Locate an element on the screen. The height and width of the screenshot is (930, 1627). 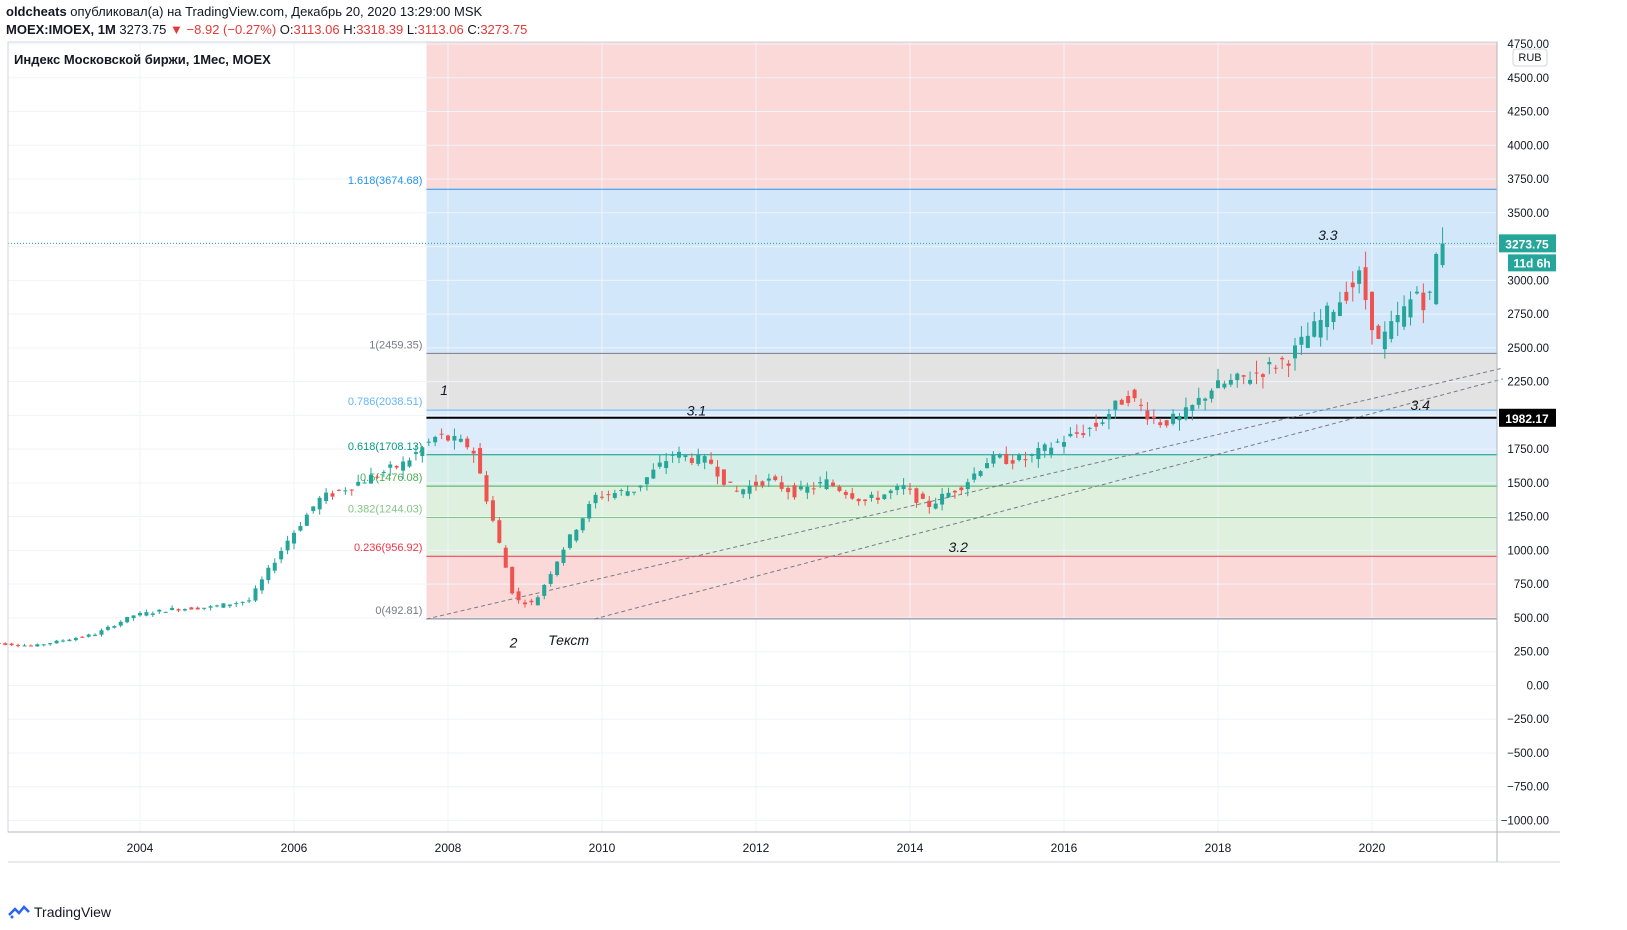
chart-annotation: 3.1 is located at coordinates (696, 410).